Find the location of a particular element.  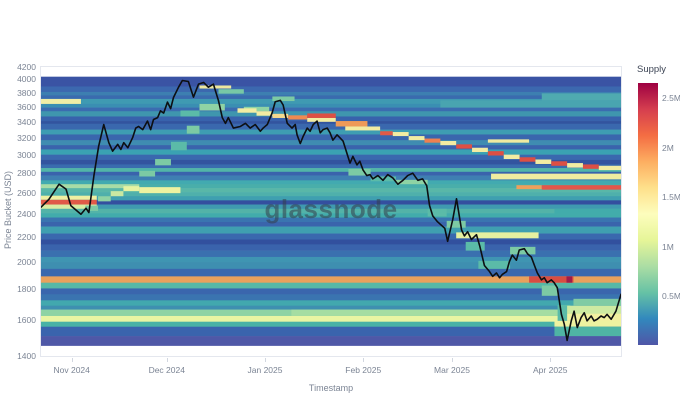

y-tick-label: 2400 is located at coordinates (26, 213).